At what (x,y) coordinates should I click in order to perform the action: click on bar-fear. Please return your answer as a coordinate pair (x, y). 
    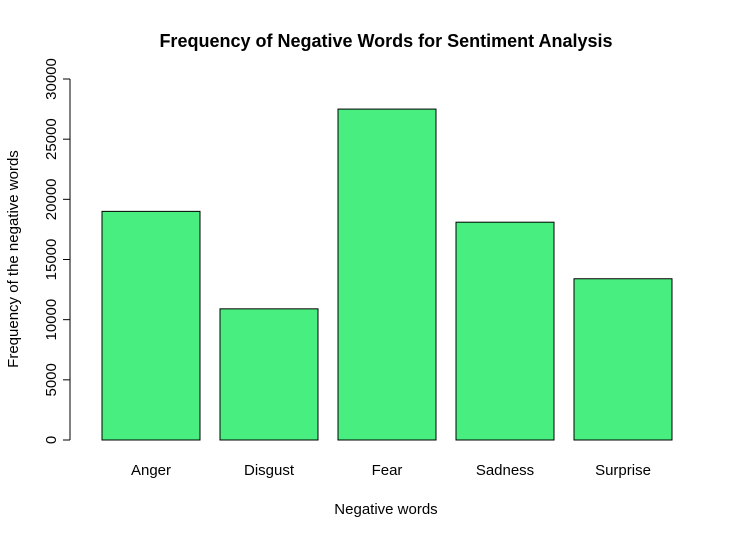
    Looking at the image, I should click on (387, 274).